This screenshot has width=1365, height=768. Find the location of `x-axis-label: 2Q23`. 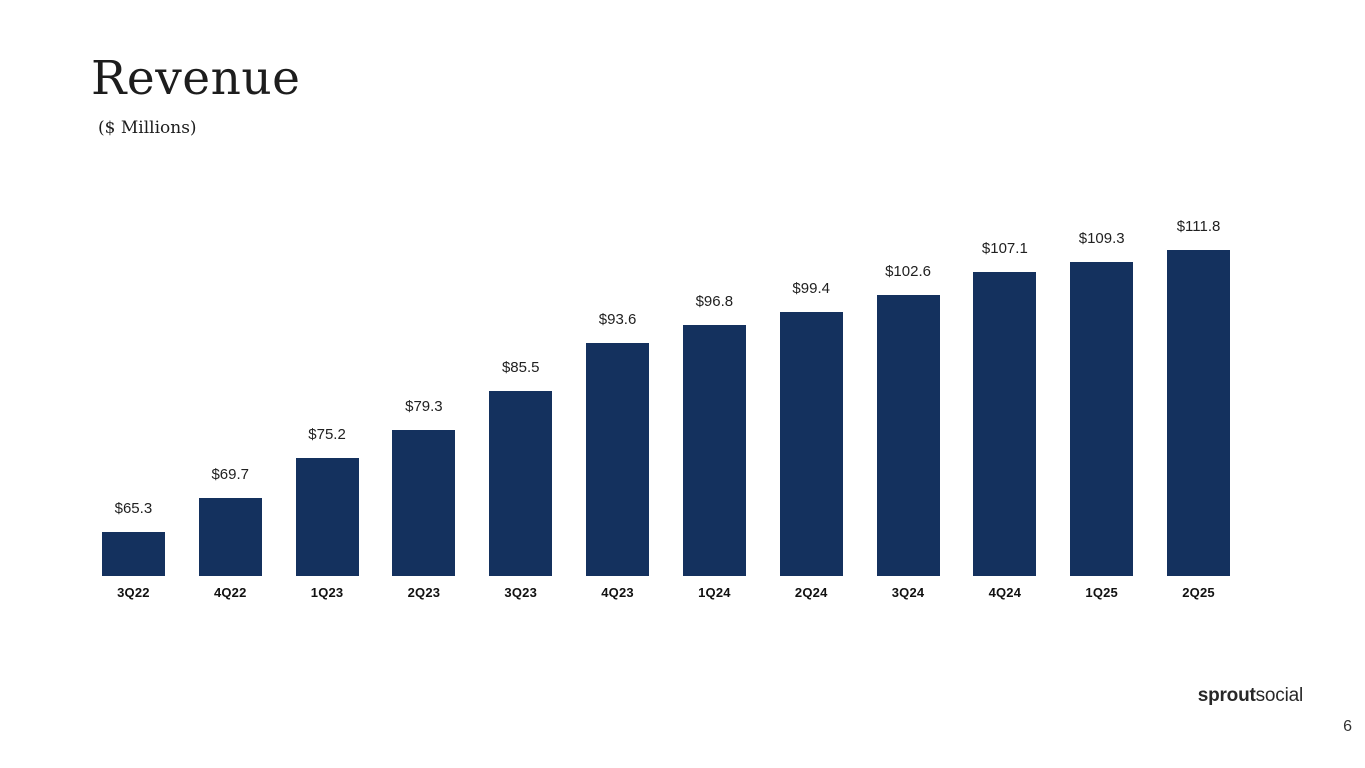

x-axis-label: 2Q23 is located at coordinates (424, 592).